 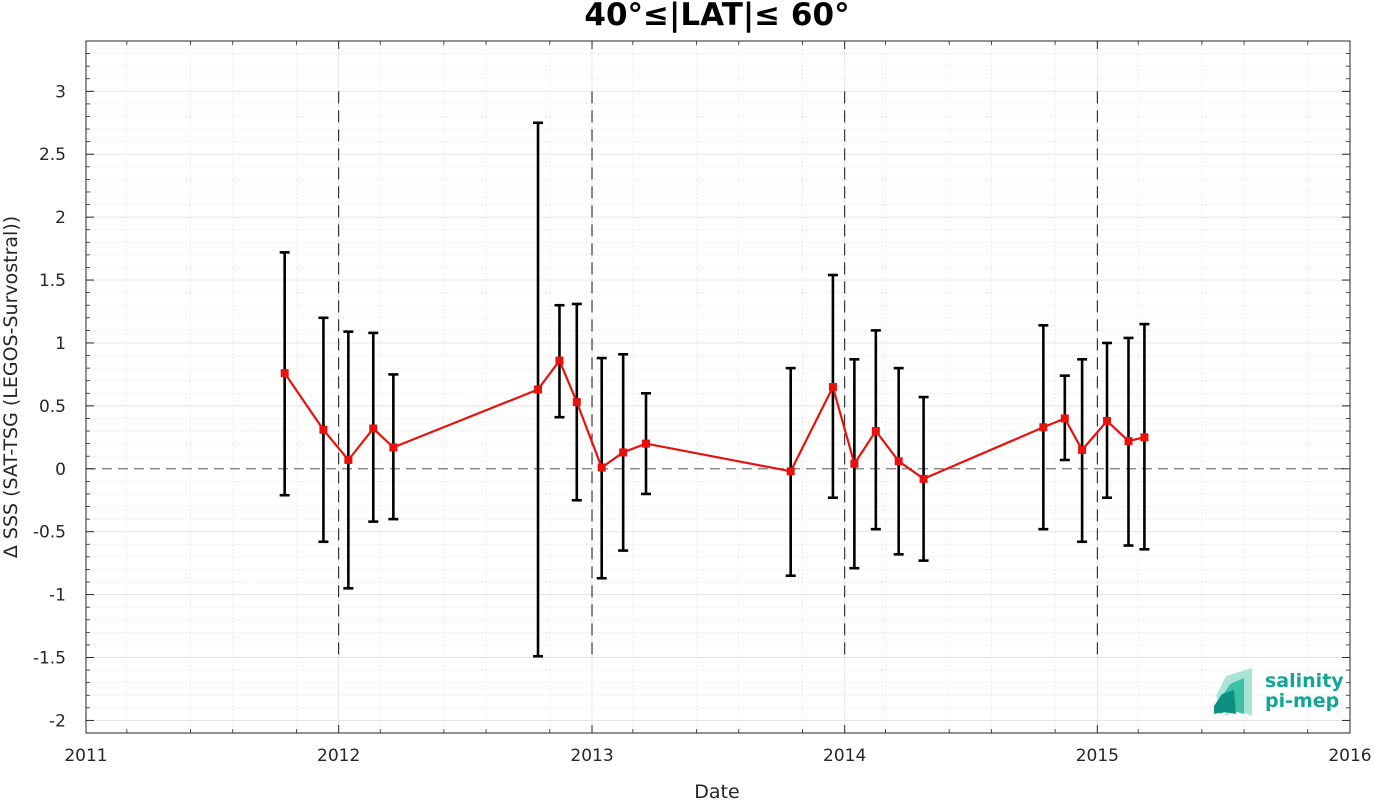 What do you see at coordinates (57, 721) in the screenshot?
I see `y-tick-label: -2` at bounding box center [57, 721].